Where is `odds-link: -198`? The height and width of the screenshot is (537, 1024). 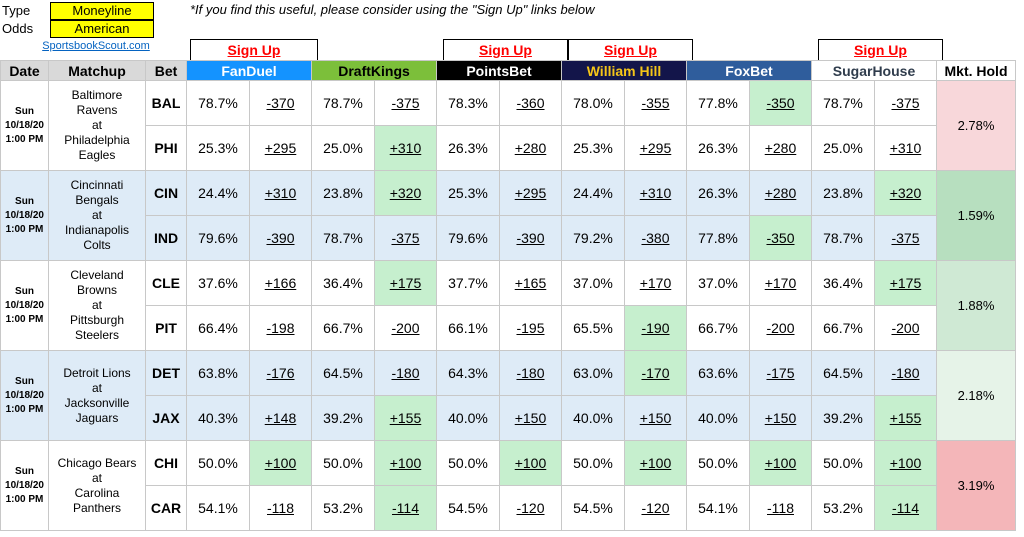
odds-link: -198 is located at coordinates (280, 328).